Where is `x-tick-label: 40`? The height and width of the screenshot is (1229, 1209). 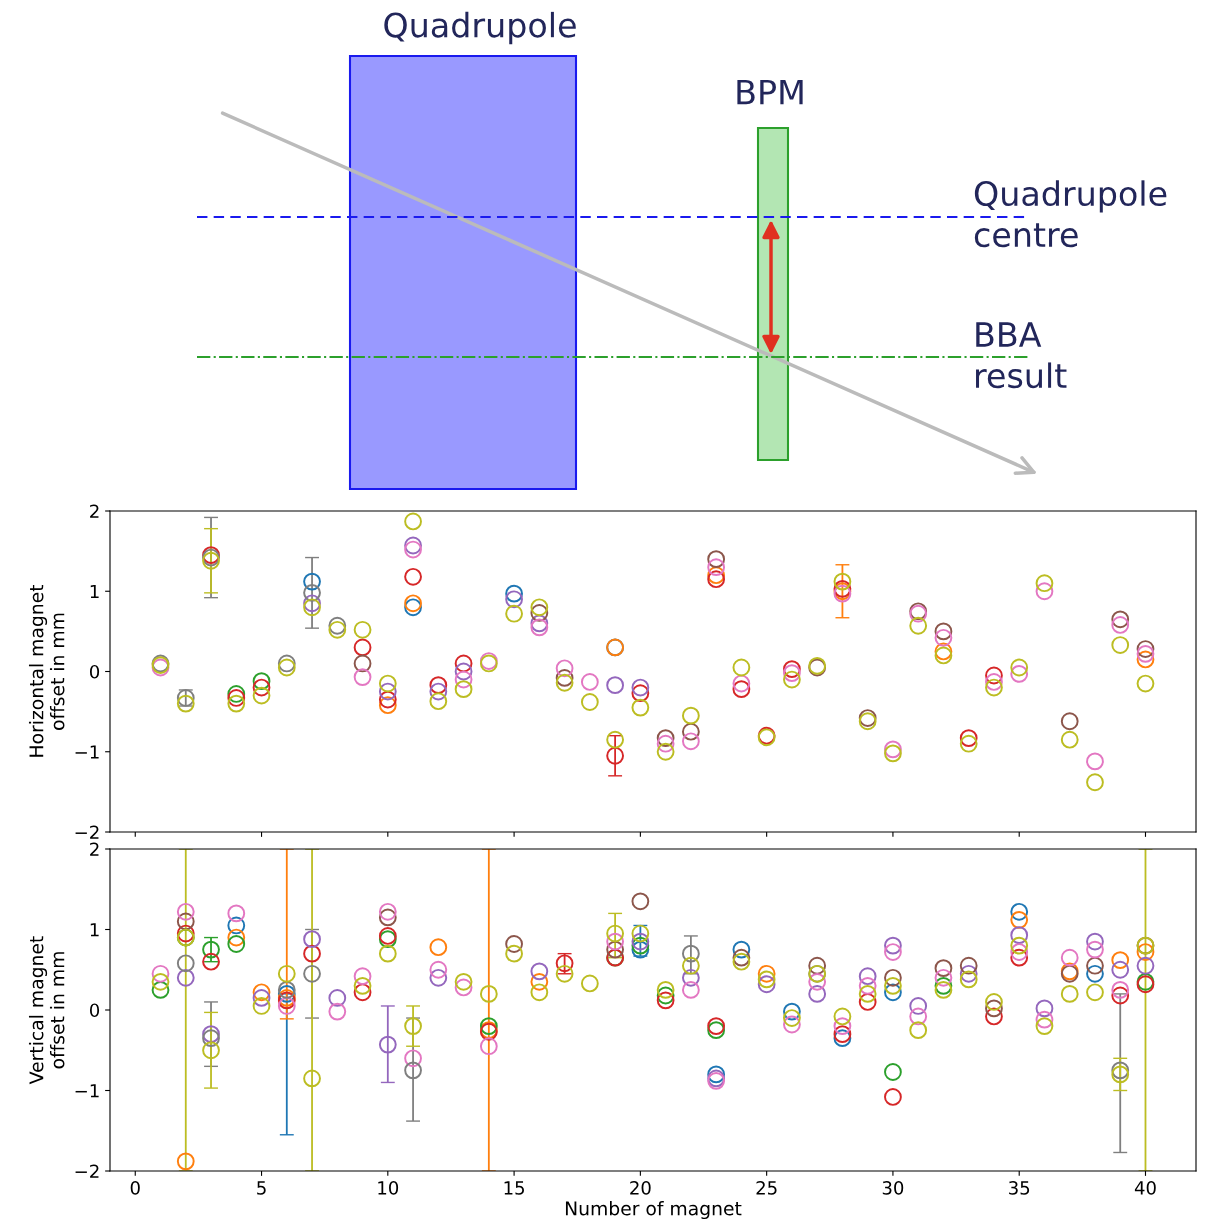
x-tick-label: 40 is located at coordinates (1145, 1188).